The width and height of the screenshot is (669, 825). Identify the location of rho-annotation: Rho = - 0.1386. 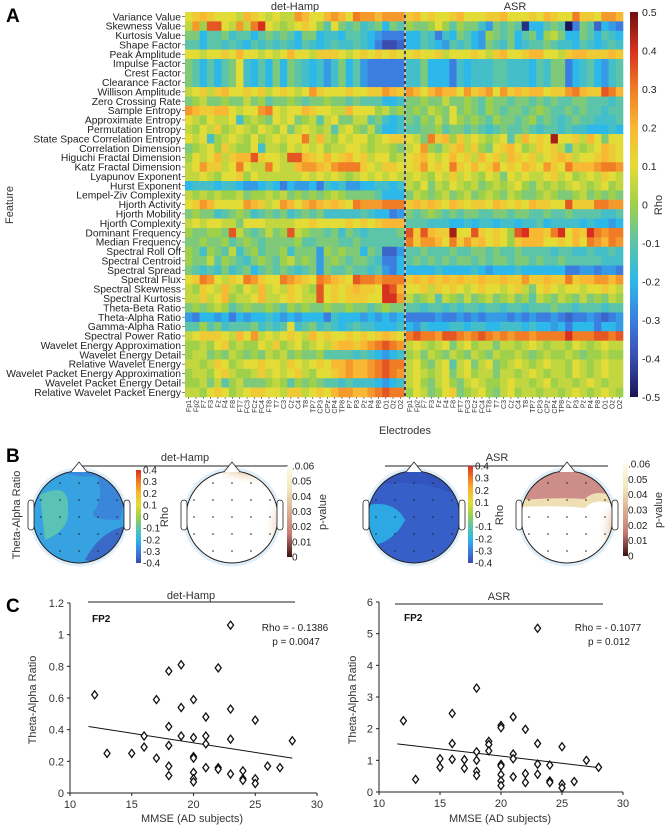
(295, 628).